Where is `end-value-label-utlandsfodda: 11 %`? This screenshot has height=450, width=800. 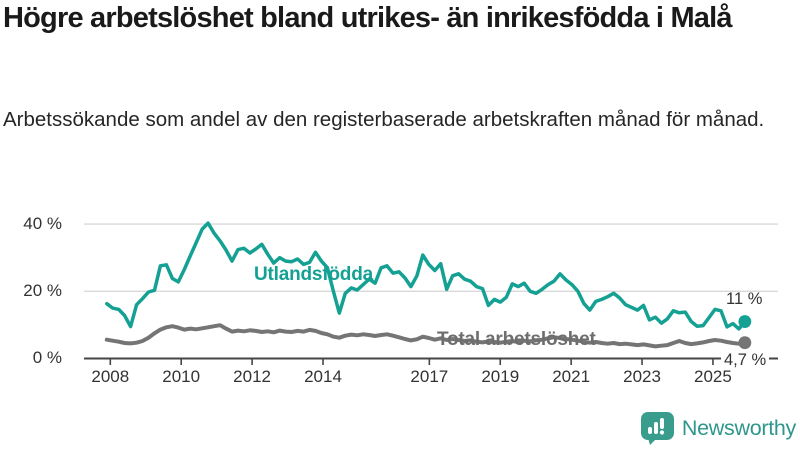
end-value-label-utlandsfodda: 11 % is located at coordinates (744, 299).